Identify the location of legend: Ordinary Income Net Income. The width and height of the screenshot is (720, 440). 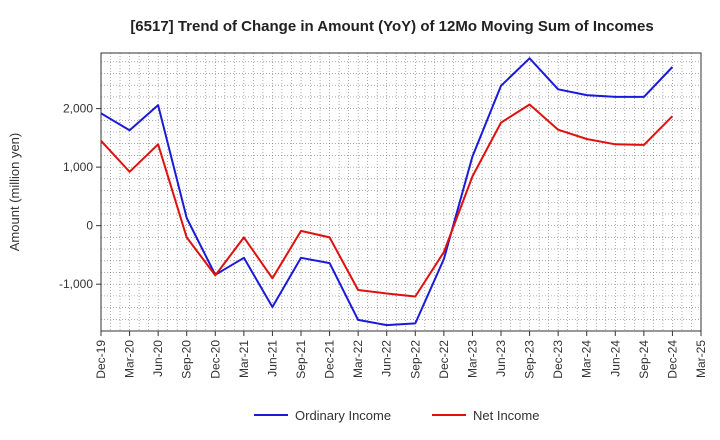
(396, 415).